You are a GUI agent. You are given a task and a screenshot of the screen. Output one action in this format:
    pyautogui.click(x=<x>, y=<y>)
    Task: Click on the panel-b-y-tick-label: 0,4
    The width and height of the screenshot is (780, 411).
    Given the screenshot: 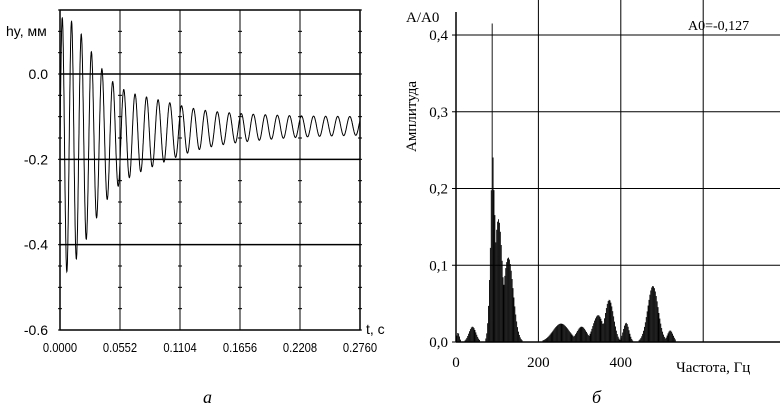 What is the action you would take?
    pyautogui.click(x=438, y=36)
    